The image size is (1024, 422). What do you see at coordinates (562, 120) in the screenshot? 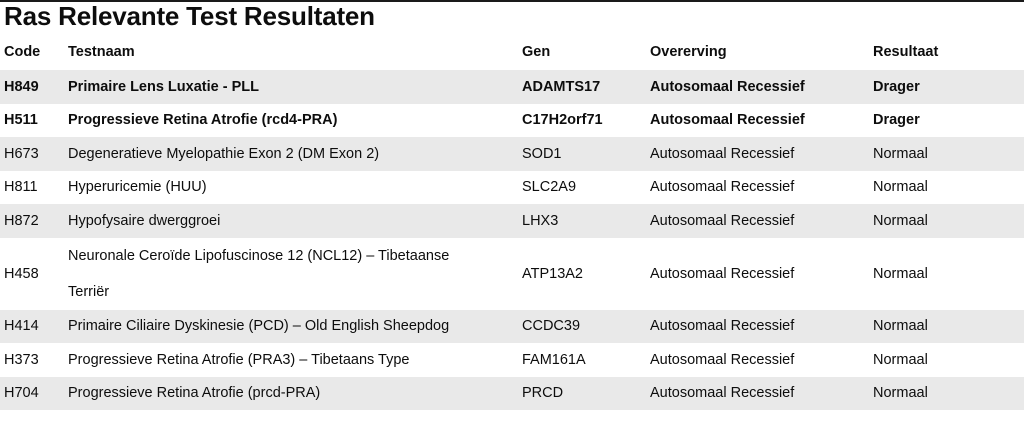
I see `cell-gen: C17H2orf71` at bounding box center [562, 120].